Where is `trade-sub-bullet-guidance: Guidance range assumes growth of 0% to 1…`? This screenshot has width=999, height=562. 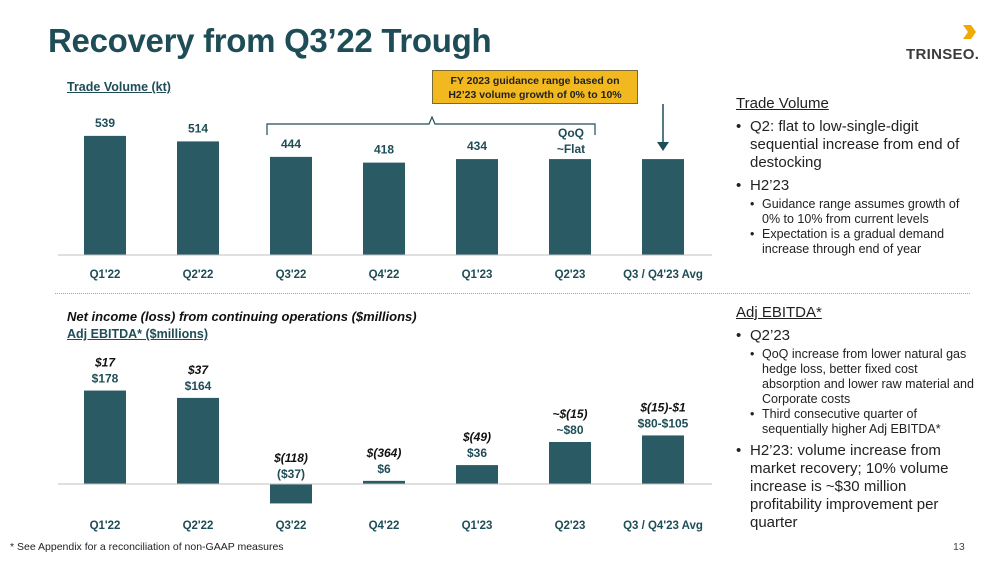 trade-sub-bullet-guidance: Guidance range assumes growth of 0% to 1… is located at coordinates (863, 212).